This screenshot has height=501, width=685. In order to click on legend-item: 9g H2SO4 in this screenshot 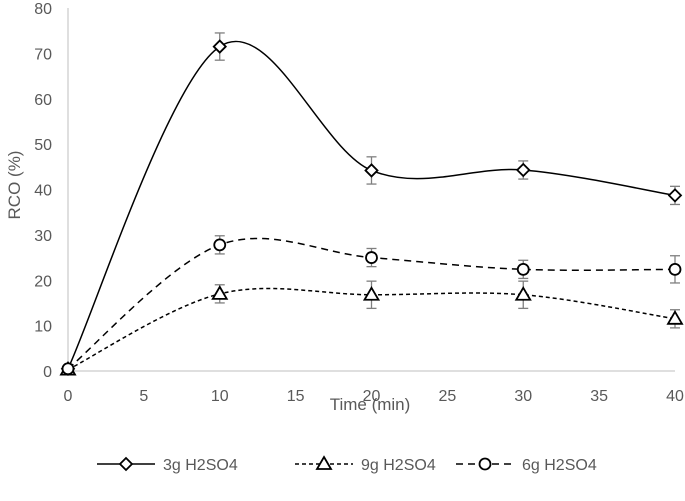, I will do `click(365, 464)`.